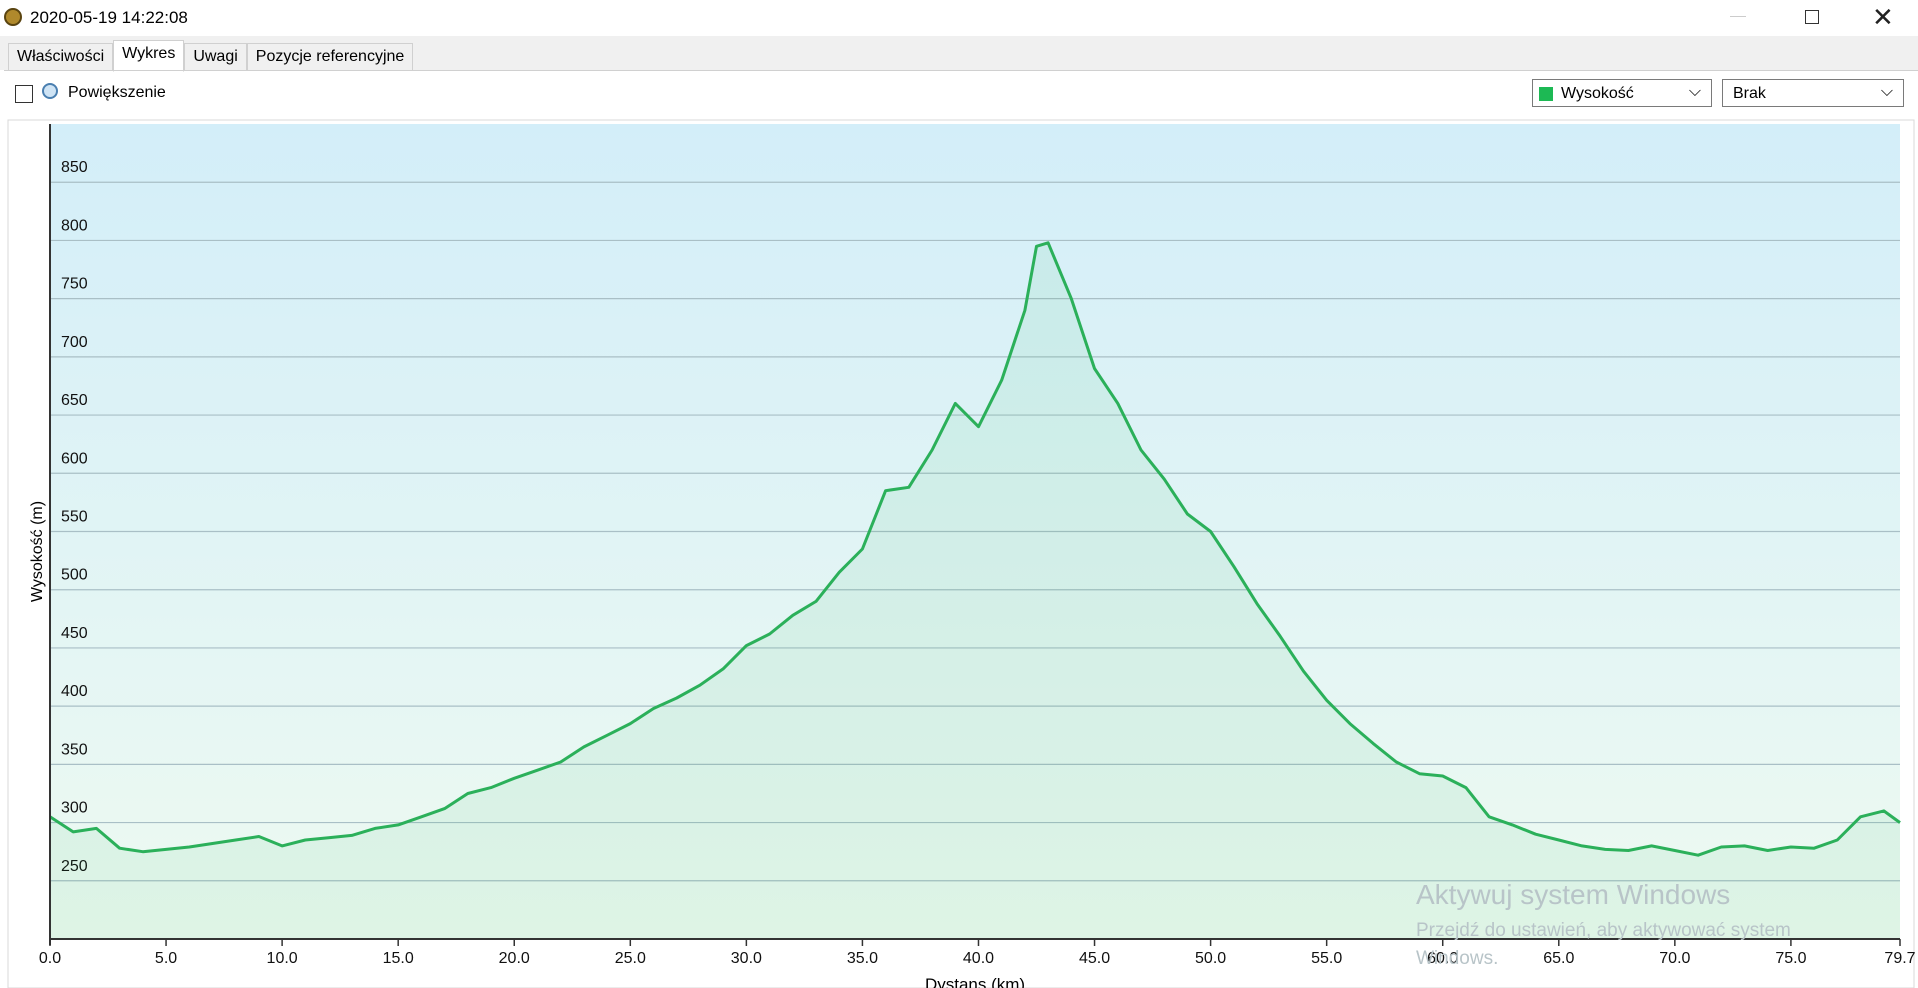 The height and width of the screenshot is (988, 1918). What do you see at coordinates (166, 958) in the screenshot?
I see `x-tick-label: 5.0` at bounding box center [166, 958].